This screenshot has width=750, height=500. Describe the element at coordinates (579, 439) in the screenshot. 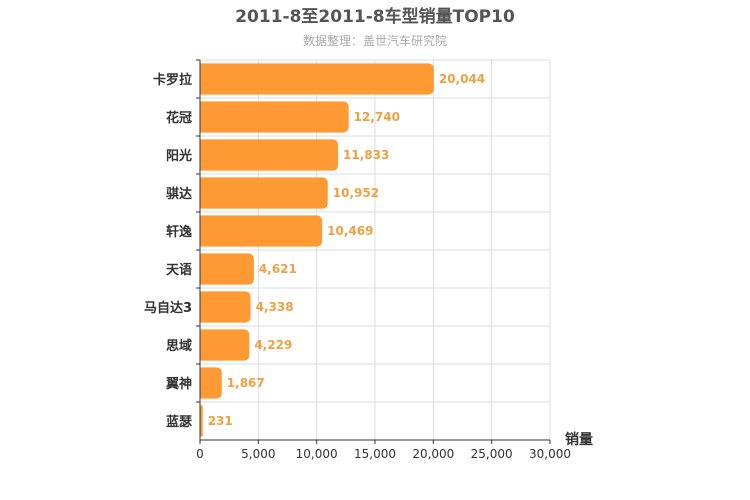

I see `x-axis-name: 销量` at that location.